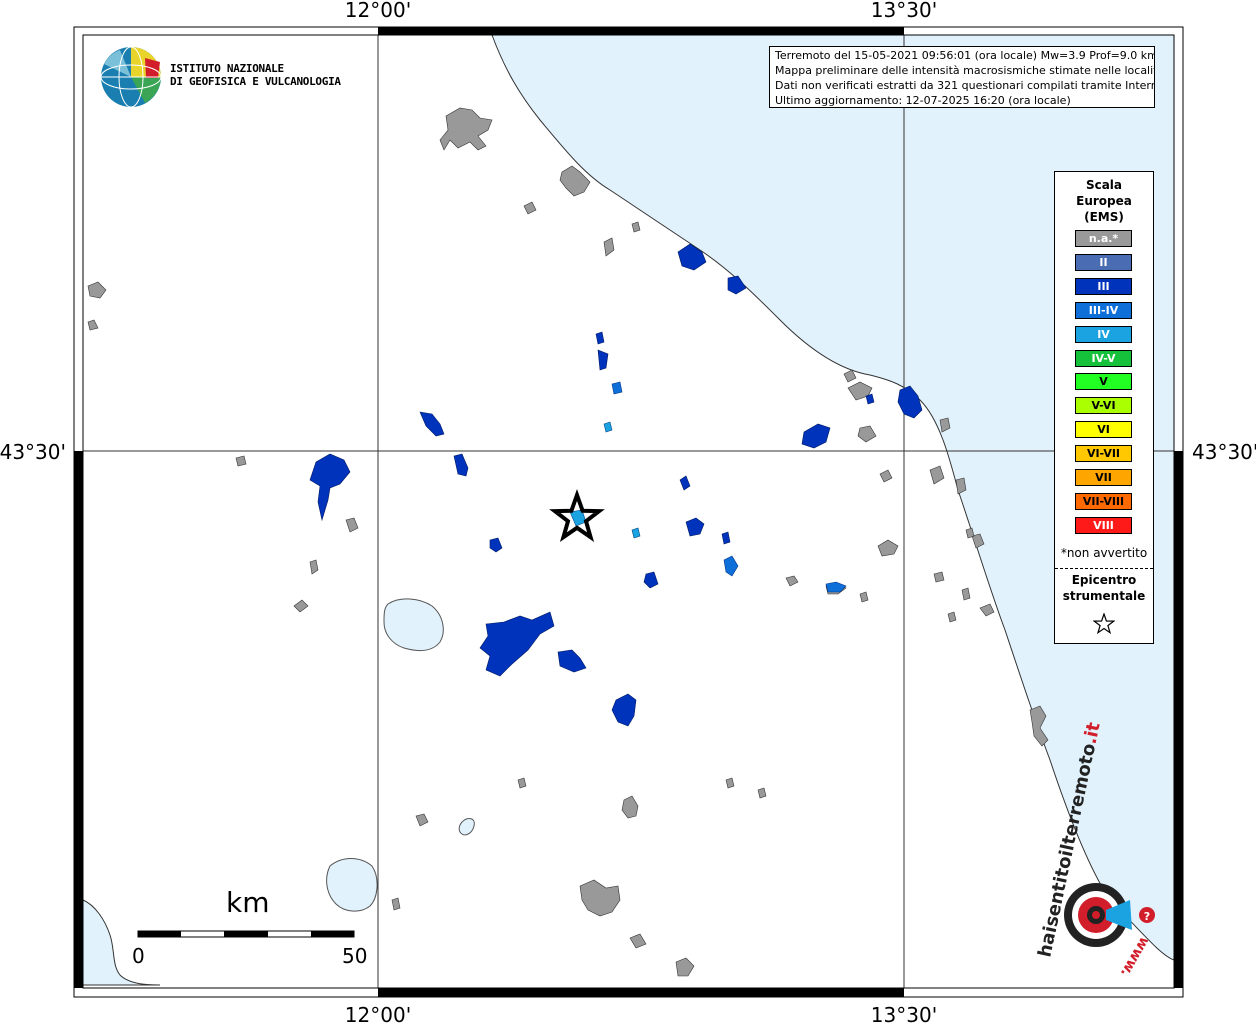 The height and width of the screenshot is (1024, 1256). I want to click on legend-title-line1: Scala, so click(1104, 185).